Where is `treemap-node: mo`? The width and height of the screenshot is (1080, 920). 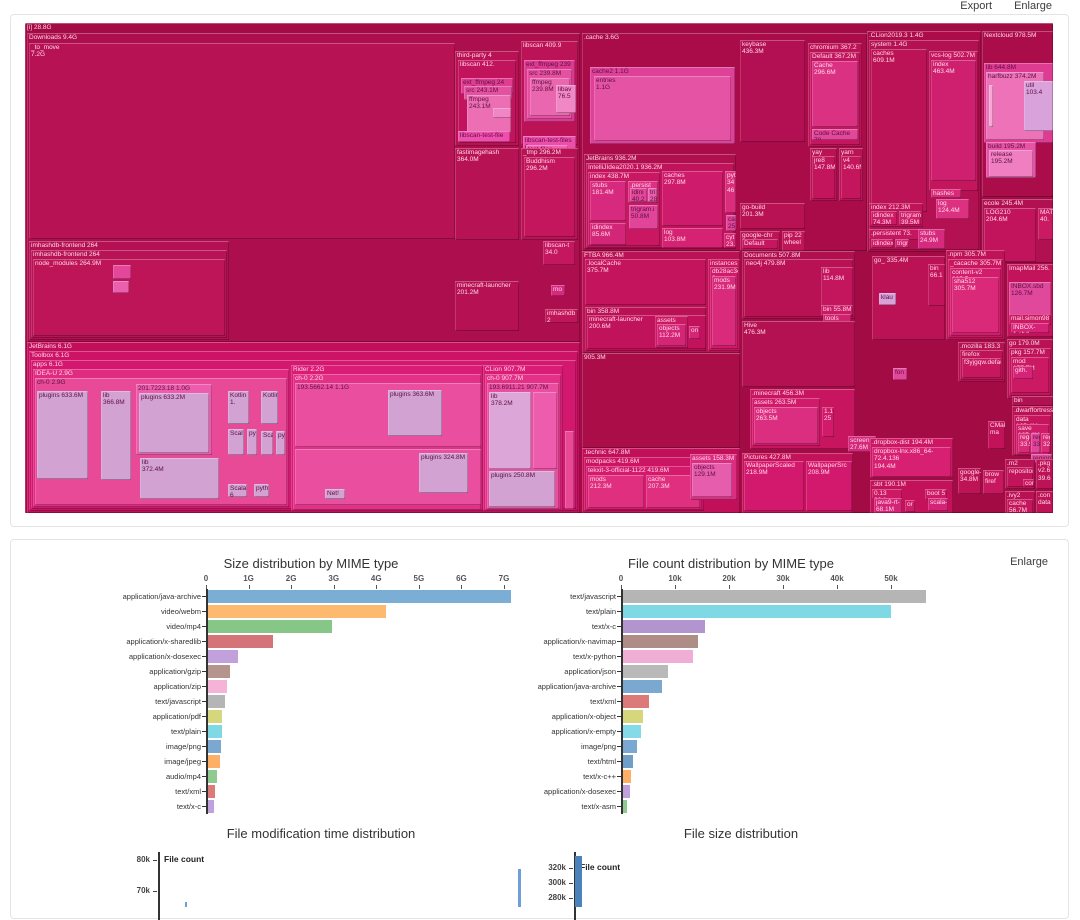 treemap-node: mo is located at coordinates (558, 290).